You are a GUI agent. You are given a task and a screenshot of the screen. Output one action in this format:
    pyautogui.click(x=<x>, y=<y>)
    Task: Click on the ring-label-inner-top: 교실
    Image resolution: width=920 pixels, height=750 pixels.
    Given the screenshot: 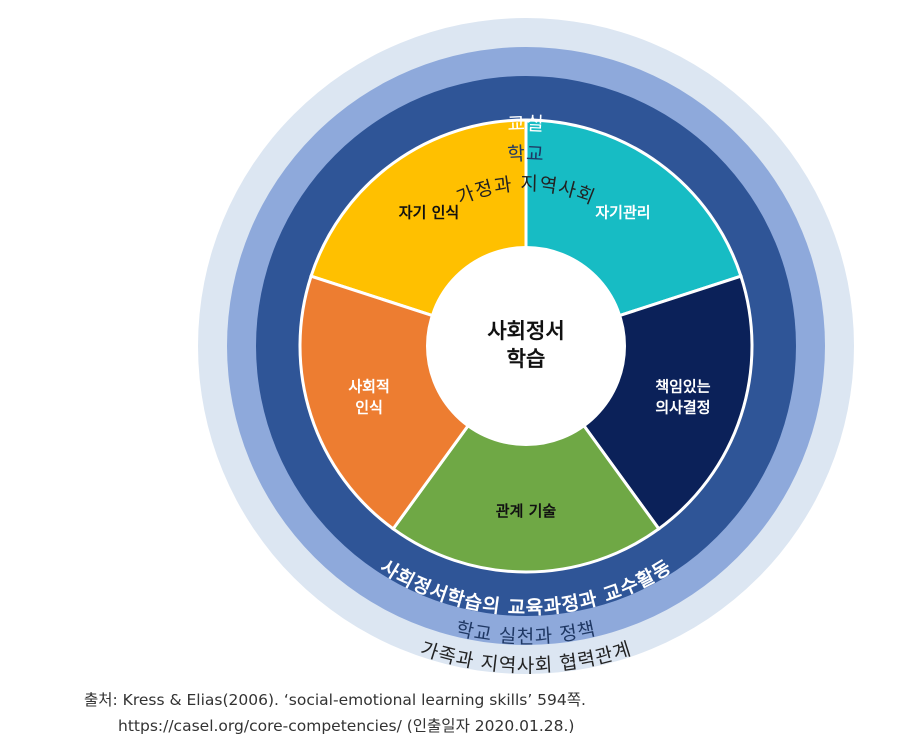 What is the action you would take?
    pyautogui.click(x=526, y=124)
    